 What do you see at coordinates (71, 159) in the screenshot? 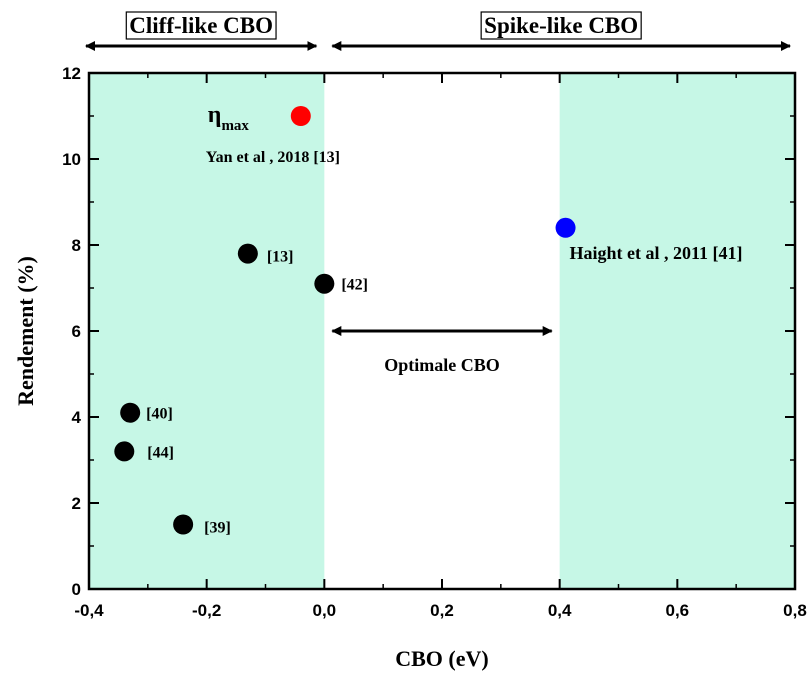
I see `y-tick-label-5: 10` at bounding box center [71, 159].